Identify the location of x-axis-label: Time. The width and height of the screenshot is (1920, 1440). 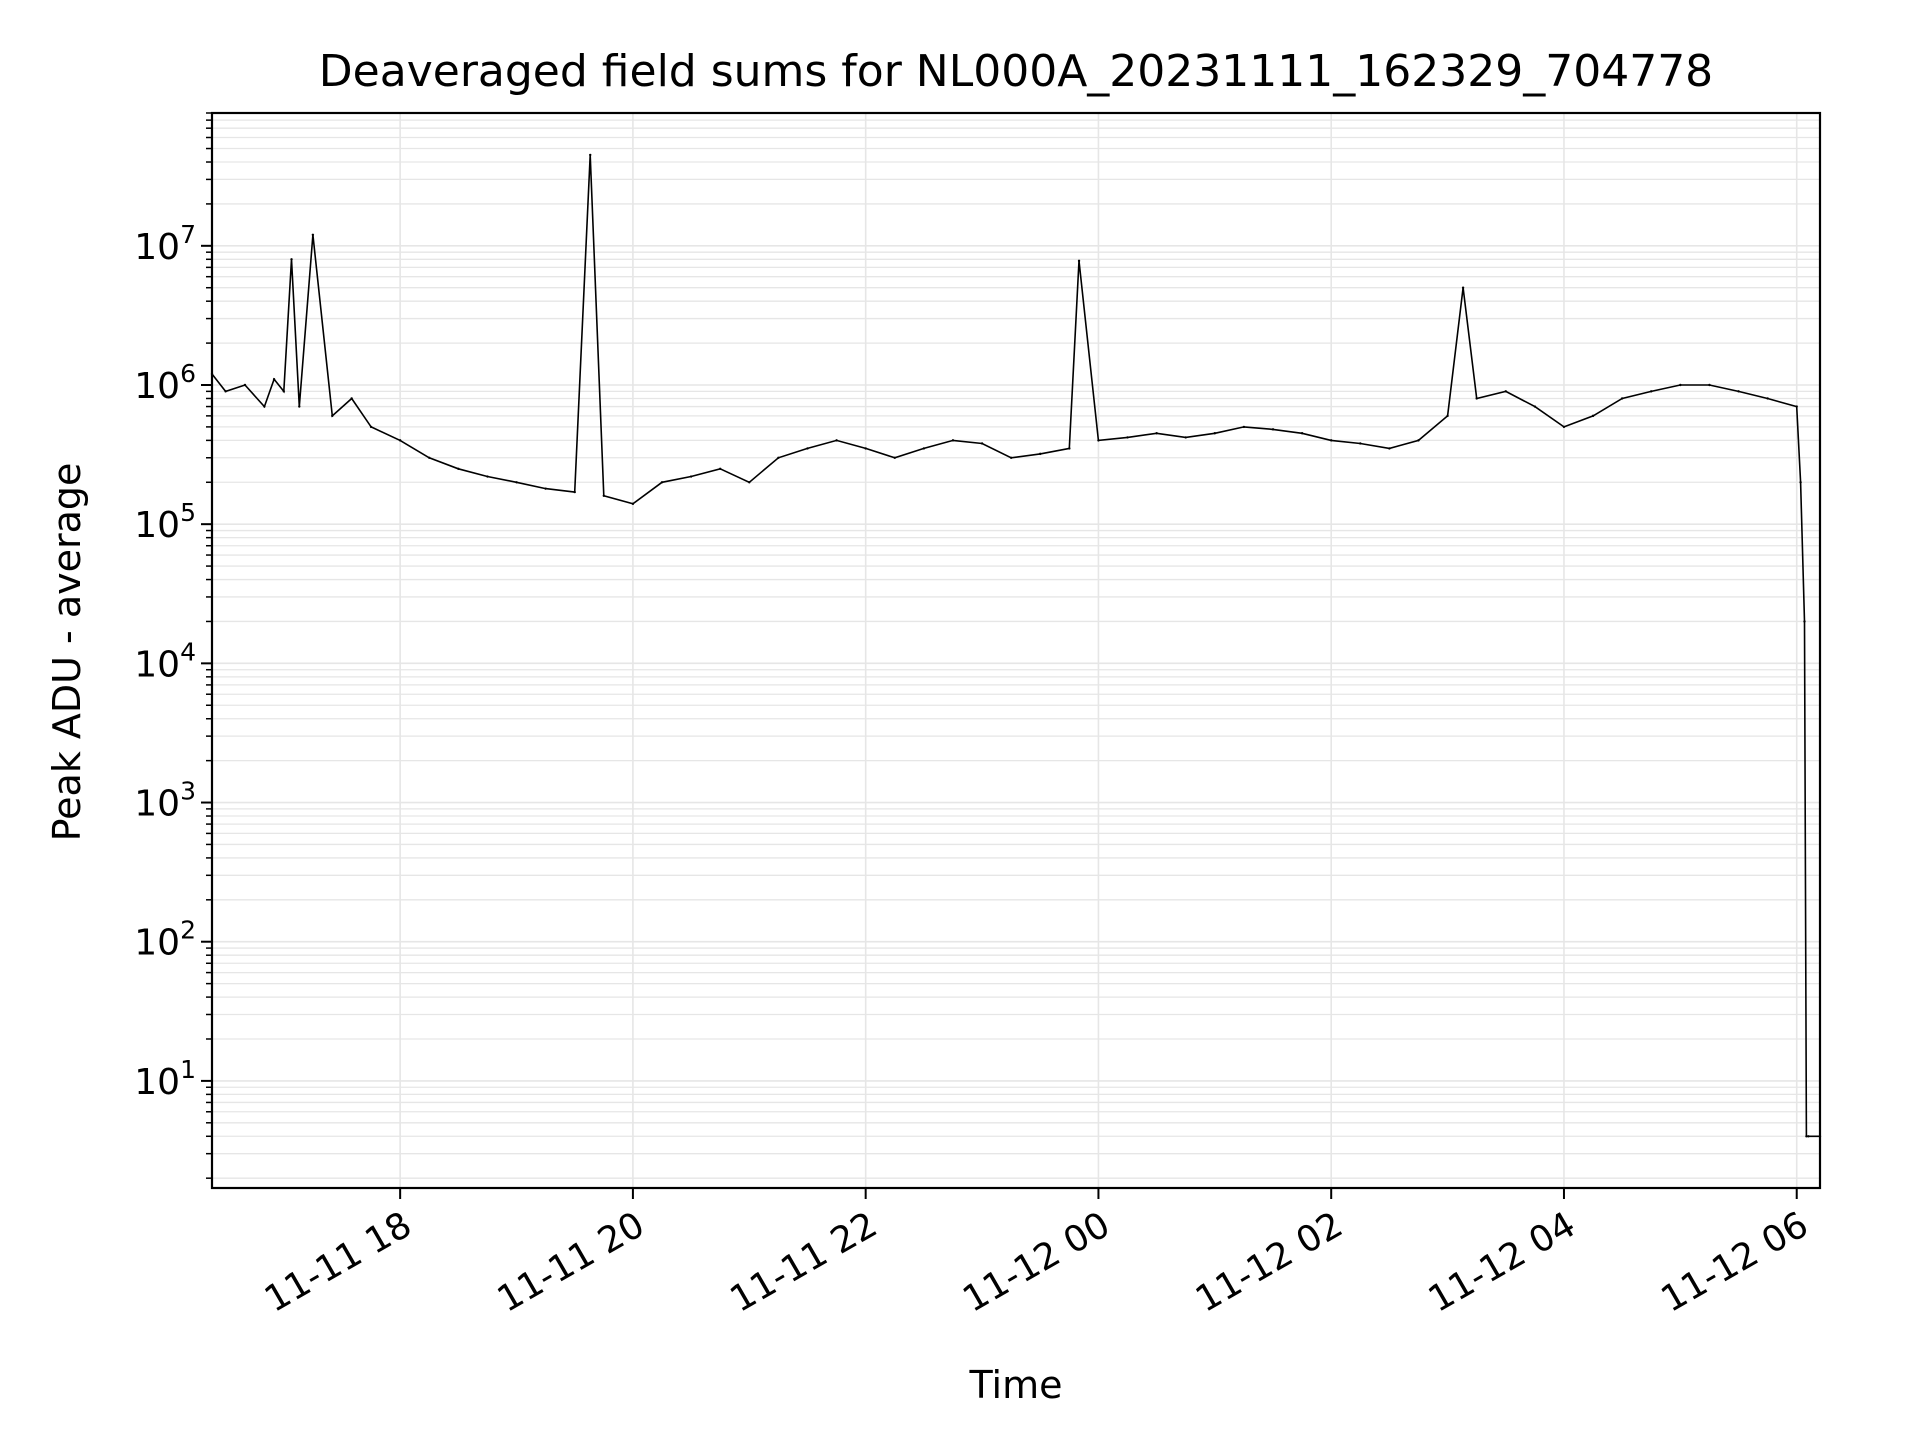
(1016, 1385).